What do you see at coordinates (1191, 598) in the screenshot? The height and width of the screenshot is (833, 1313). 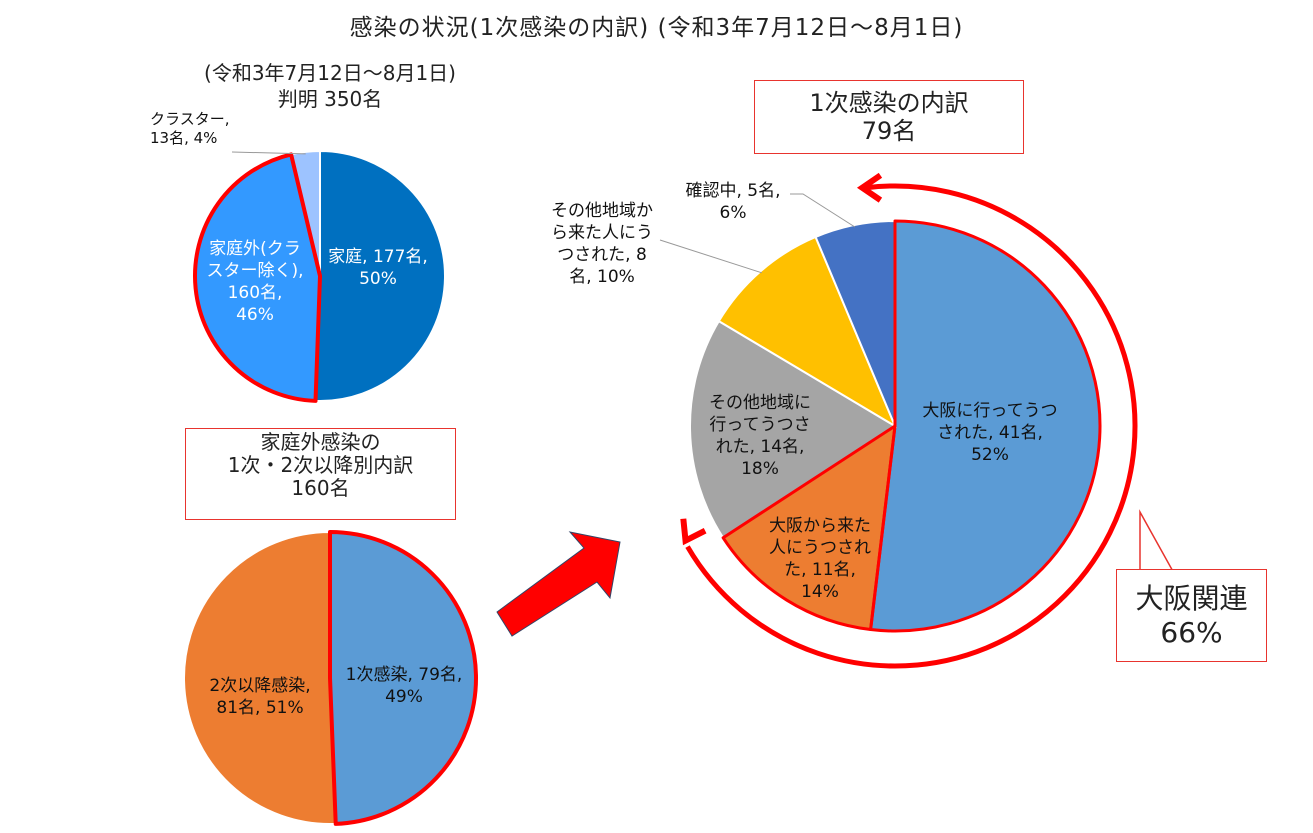 I see `callout-line1: 大阪関連` at bounding box center [1191, 598].